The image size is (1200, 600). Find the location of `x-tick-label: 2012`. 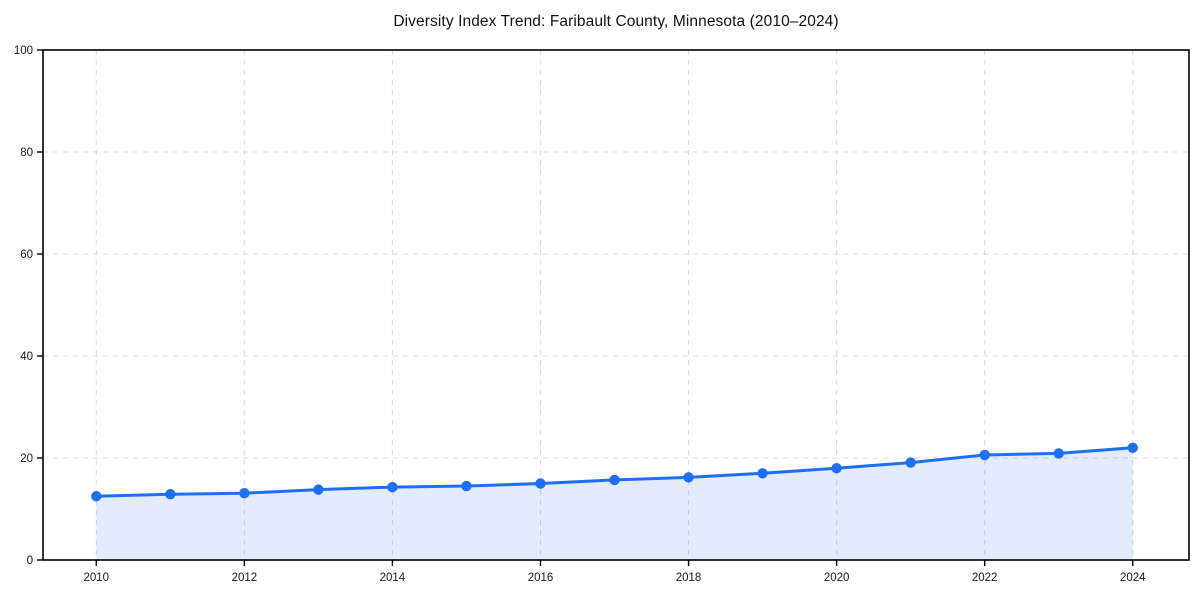

x-tick-label: 2012 is located at coordinates (245, 578).